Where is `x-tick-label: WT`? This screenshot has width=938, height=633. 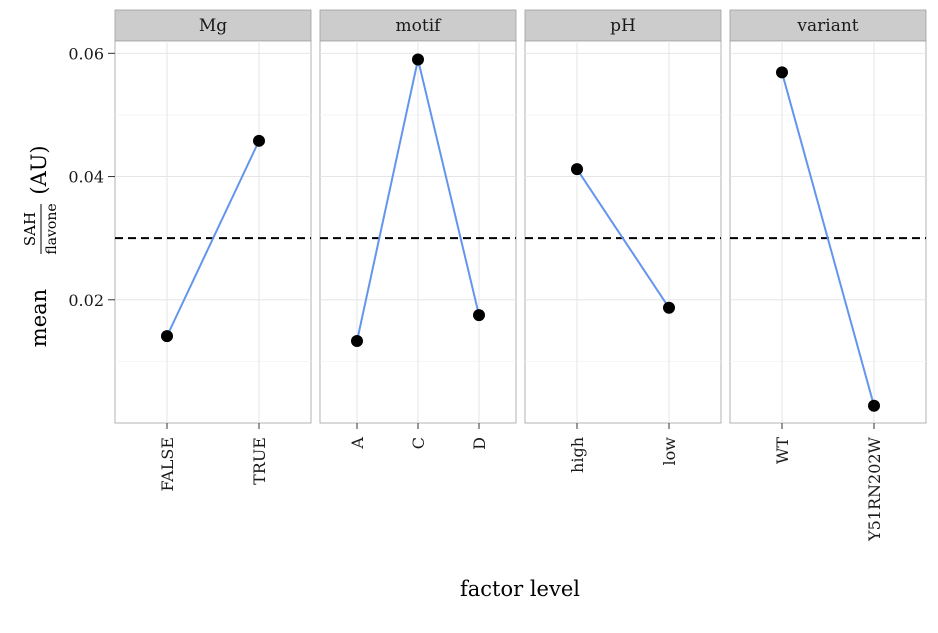
x-tick-label: WT is located at coordinates (782, 450).